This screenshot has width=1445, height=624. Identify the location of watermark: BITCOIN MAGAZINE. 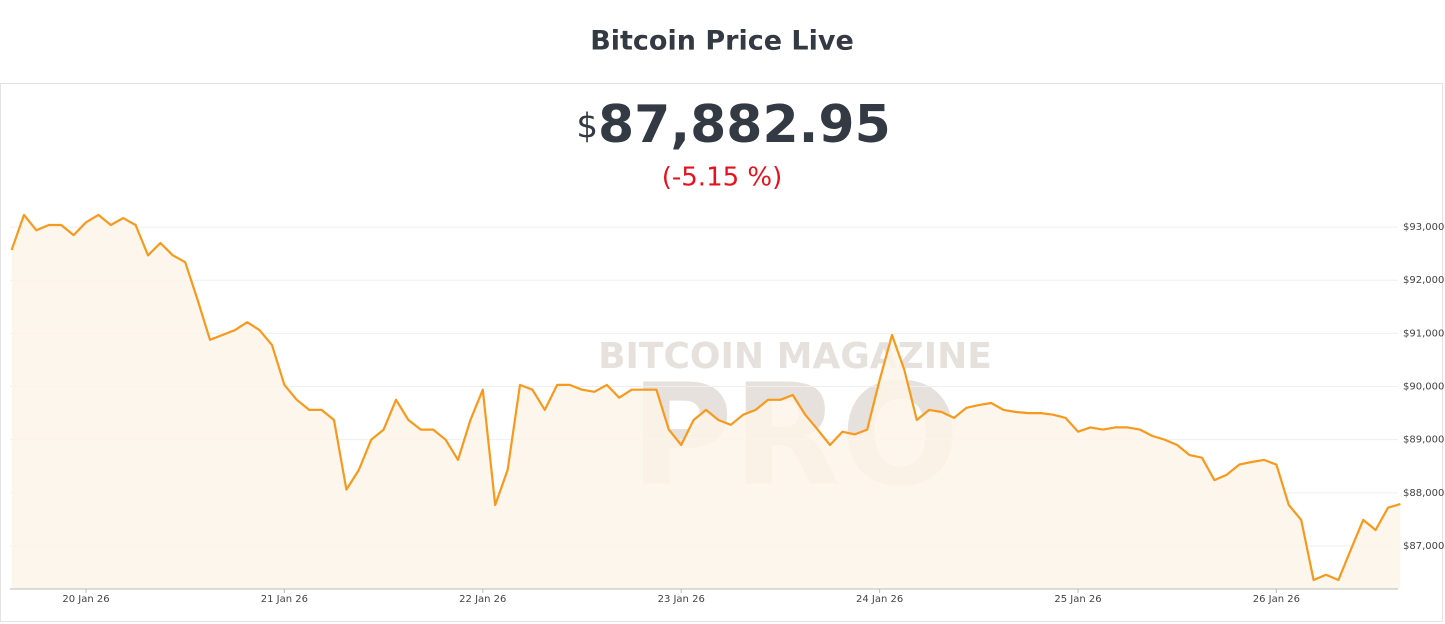
(795, 356).